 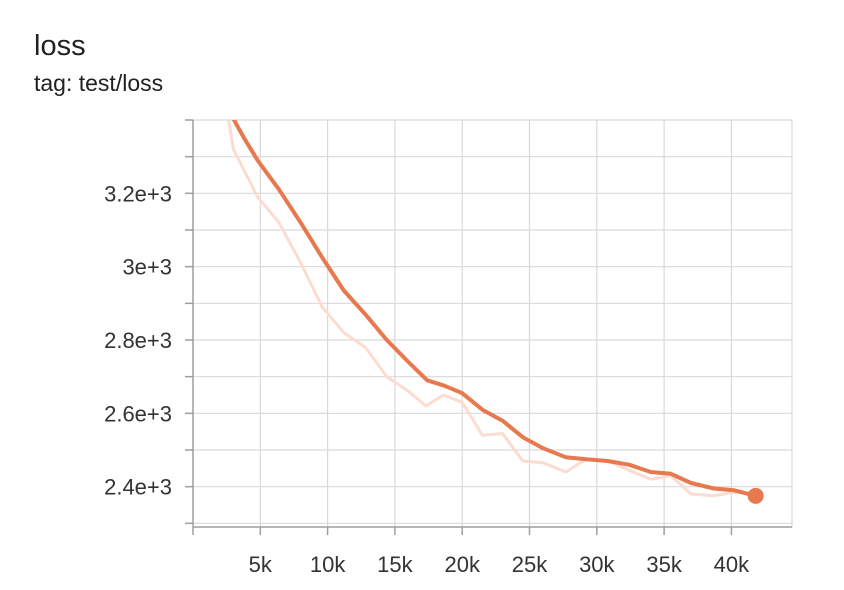 What do you see at coordinates (462, 564) in the screenshot?
I see `x-tick-label: 20k` at bounding box center [462, 564].